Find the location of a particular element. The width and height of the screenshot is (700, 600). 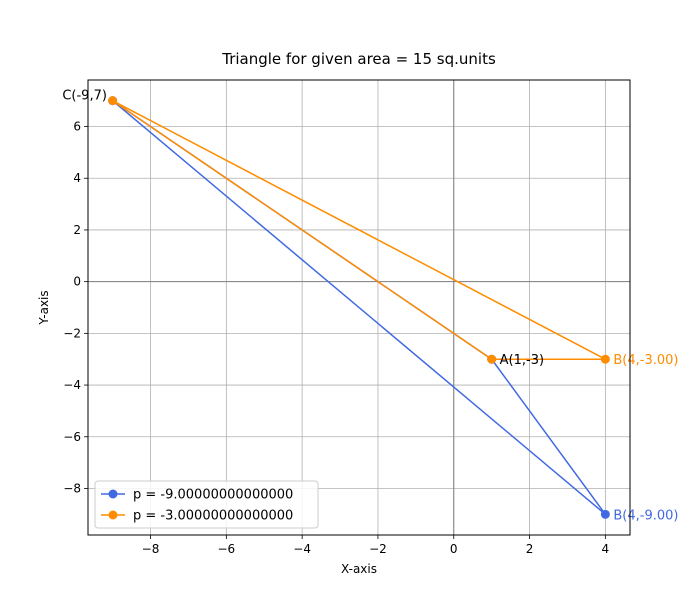

y-tick-label: 4 is located at coordinates (77, 178).